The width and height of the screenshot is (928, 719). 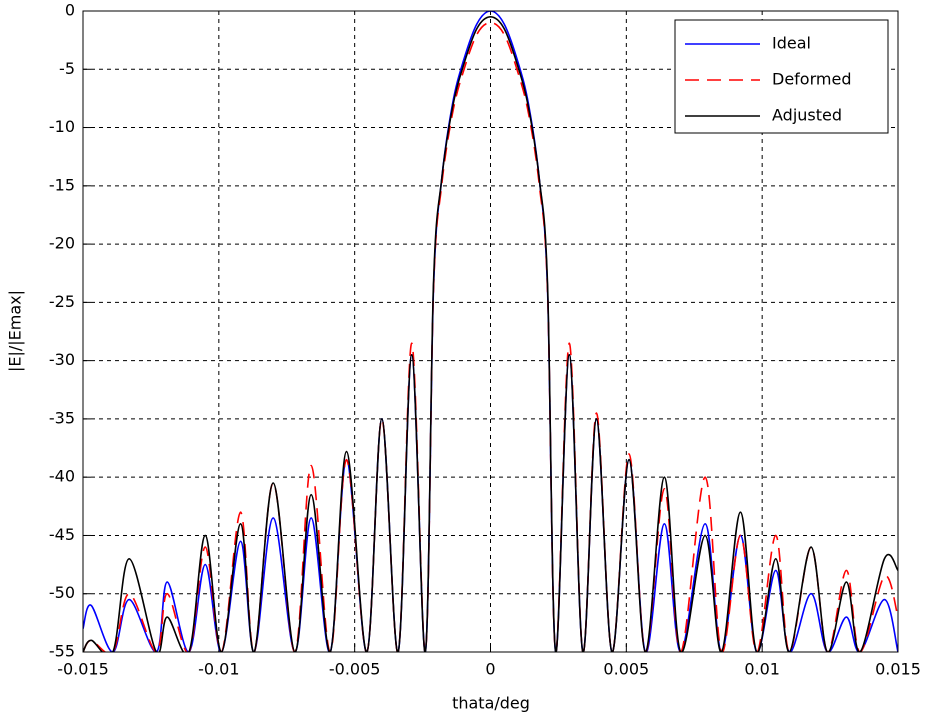 What do you see at coordinates (62, 534) in the screenshot?
I see `y-tick-label: -45` at bounding box center [62, 534].